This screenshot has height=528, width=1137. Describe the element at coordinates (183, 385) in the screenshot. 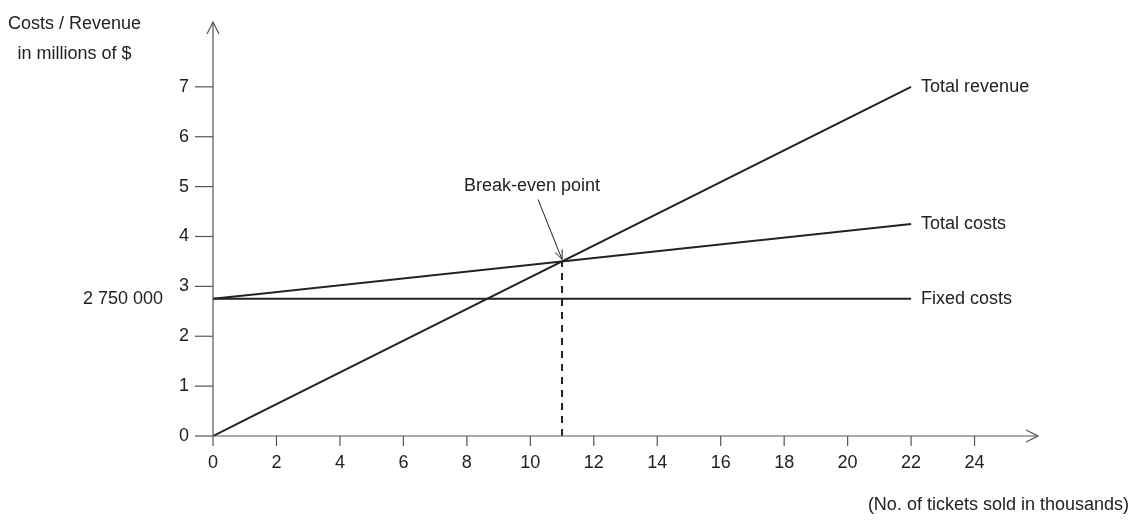

I see `y-tick-label: 1` at that location.